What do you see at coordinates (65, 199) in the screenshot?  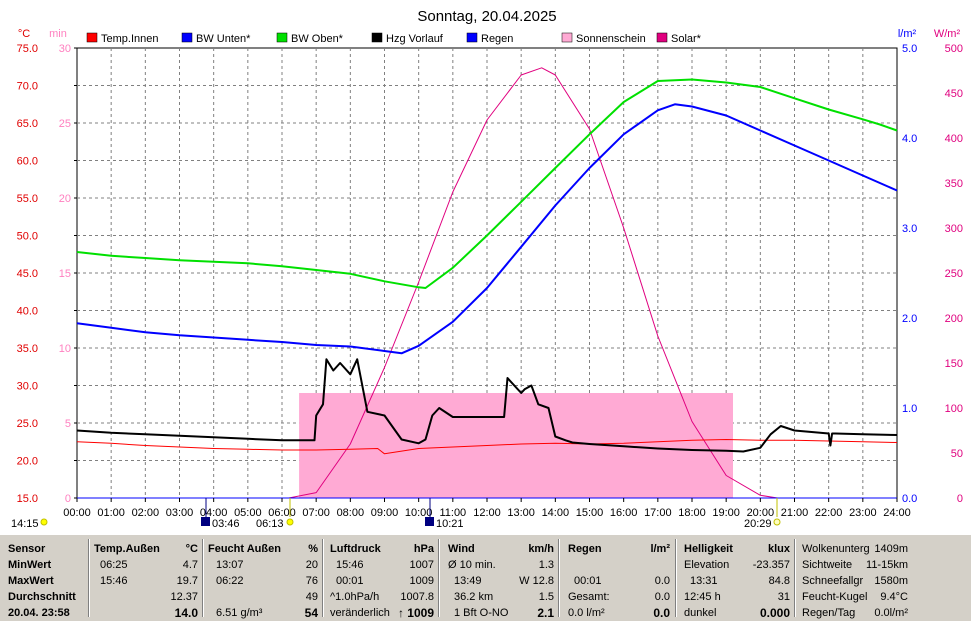 I see `y-tick-label-min: 20` at bounding box center [65, 199].